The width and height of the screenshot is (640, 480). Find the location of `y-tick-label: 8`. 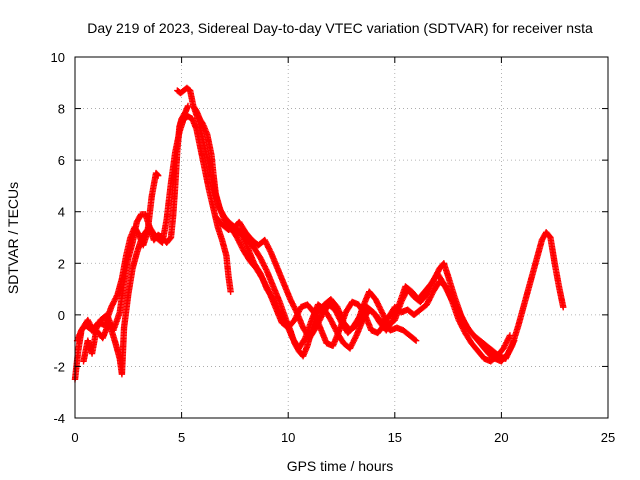

y-tick-label: 8 is located at coordinates (61, 109).